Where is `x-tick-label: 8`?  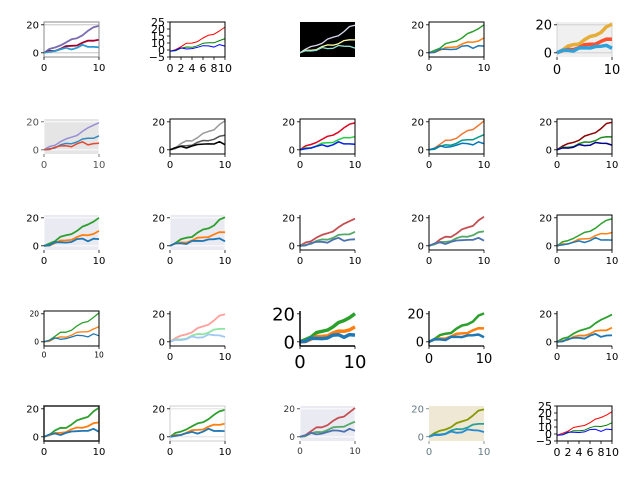
x-tick-label: 8 is located at coordinates (601, 452).